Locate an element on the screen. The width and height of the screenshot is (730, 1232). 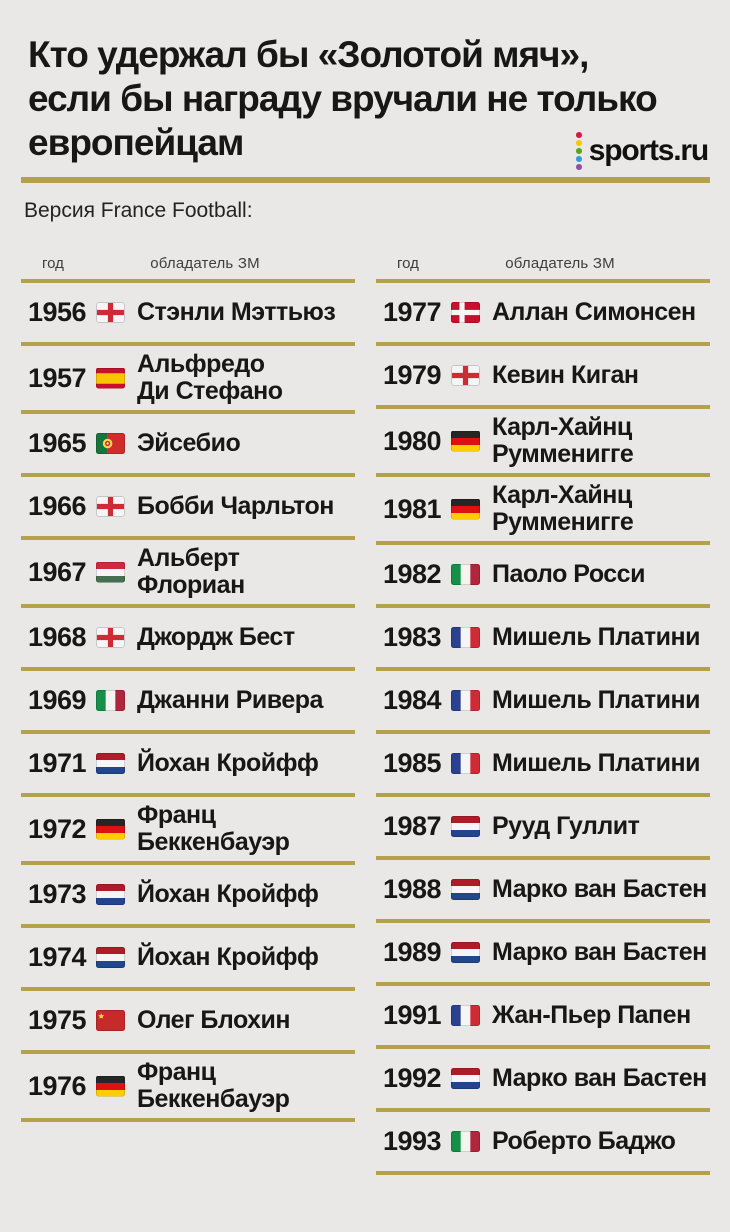
table-row: 1973 Йохан Кройфф is located at coordinates (188, 896).